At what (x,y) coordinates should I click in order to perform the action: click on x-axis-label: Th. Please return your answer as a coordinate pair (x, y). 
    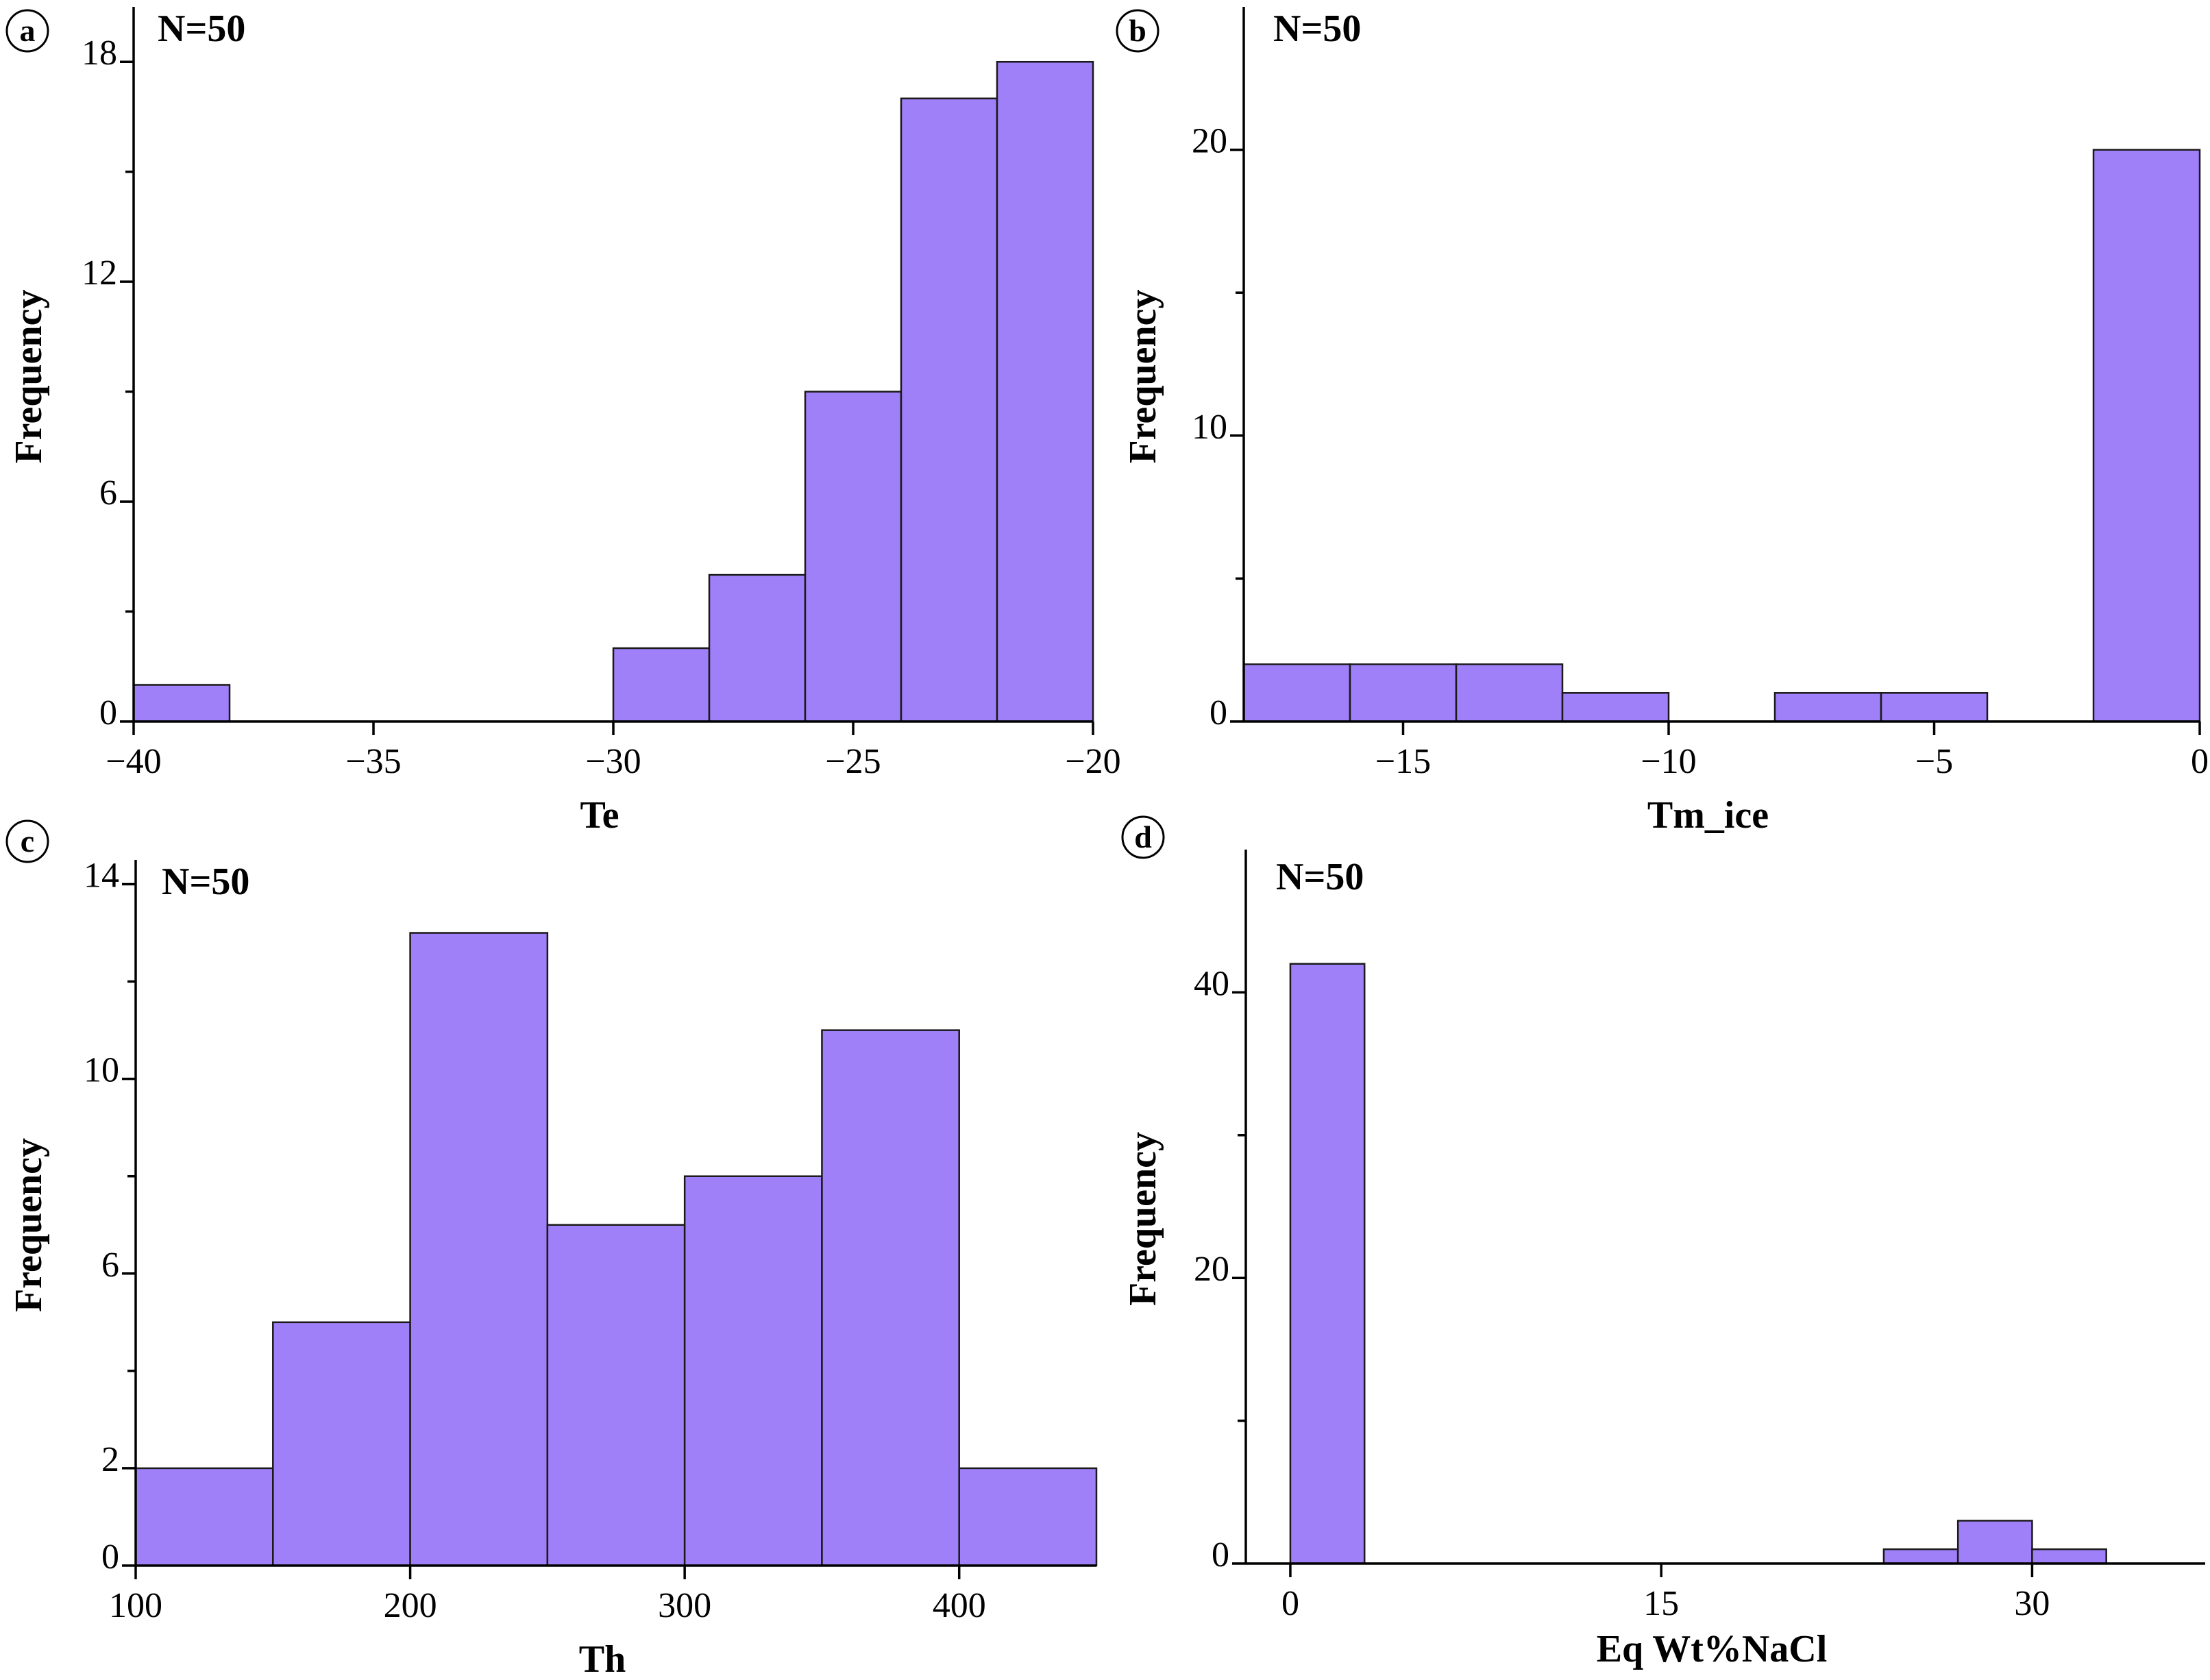
    Looking at the image, I should click on (602, 1659).